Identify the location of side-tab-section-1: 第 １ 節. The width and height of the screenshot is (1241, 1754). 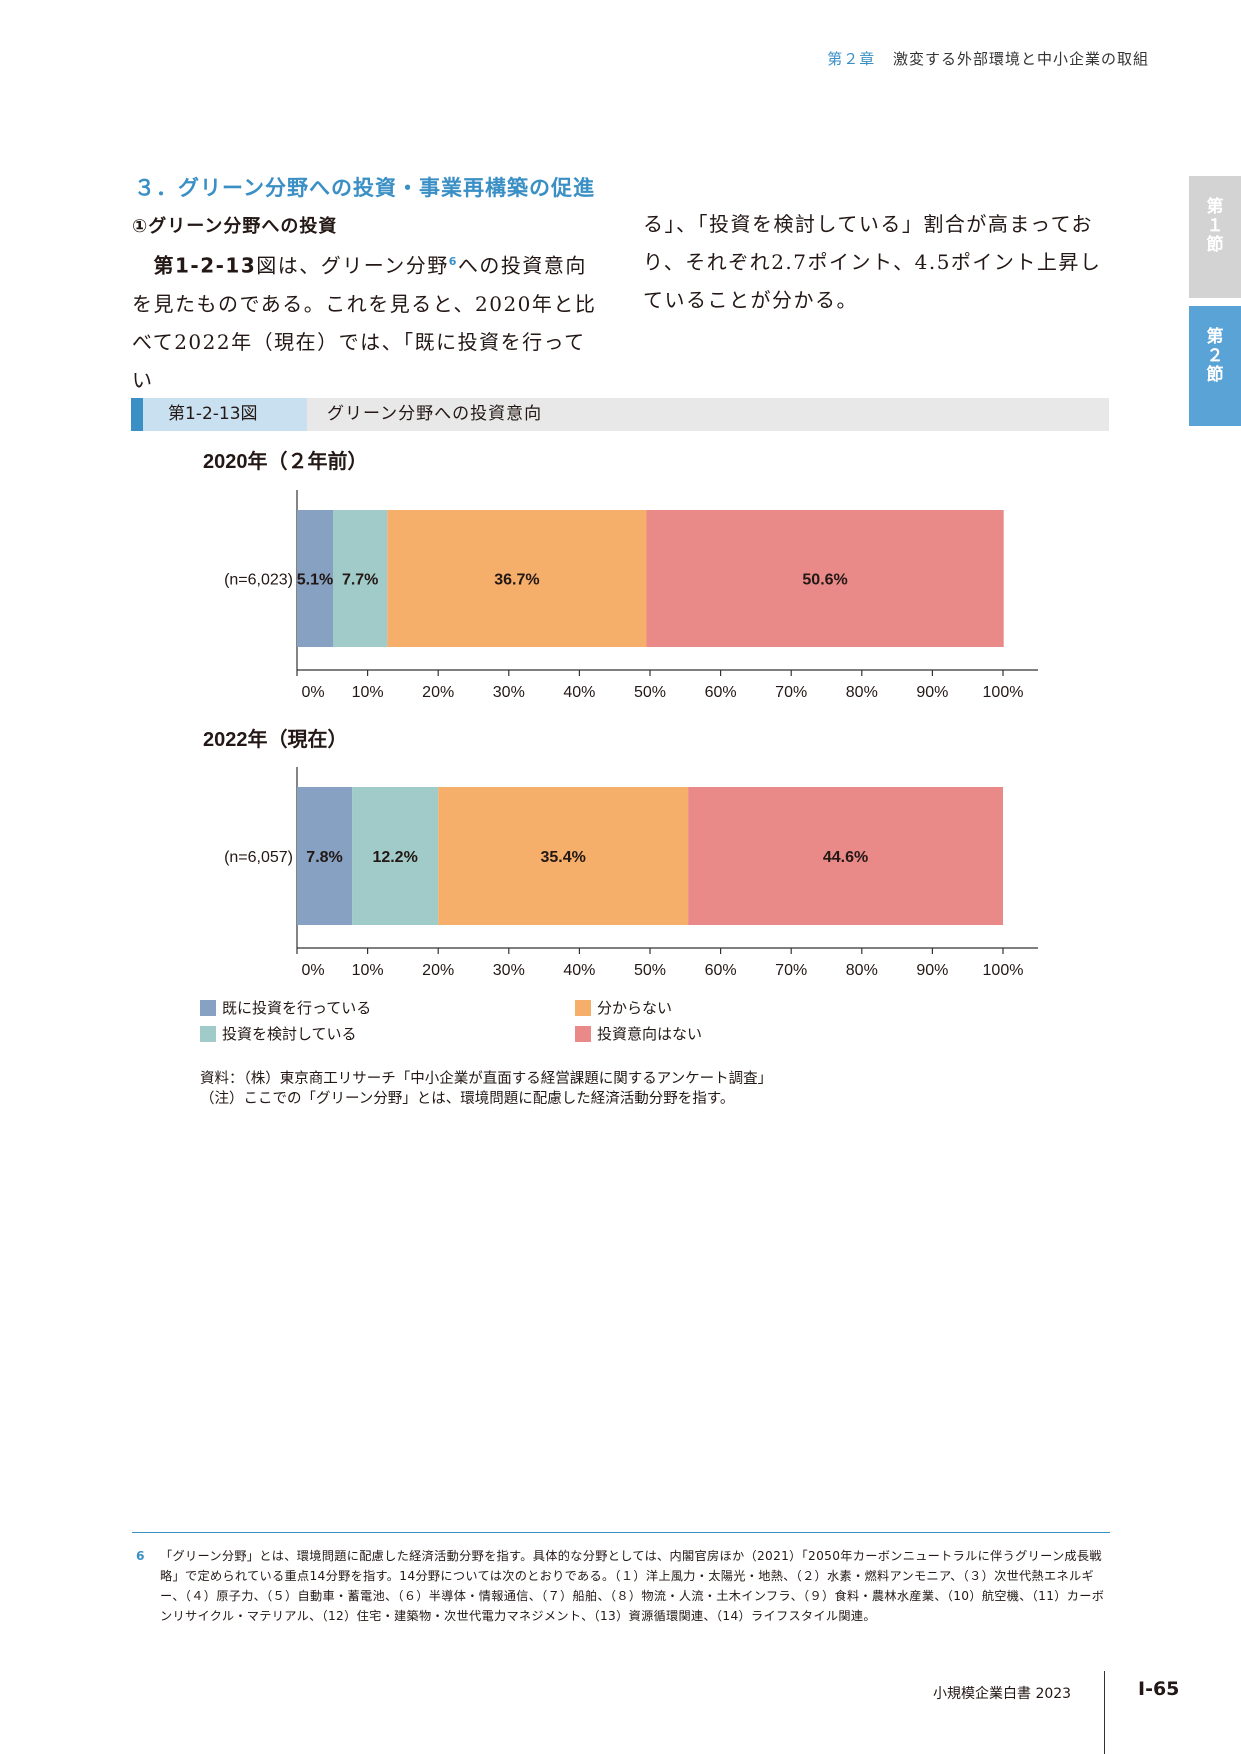
(1215, 237).